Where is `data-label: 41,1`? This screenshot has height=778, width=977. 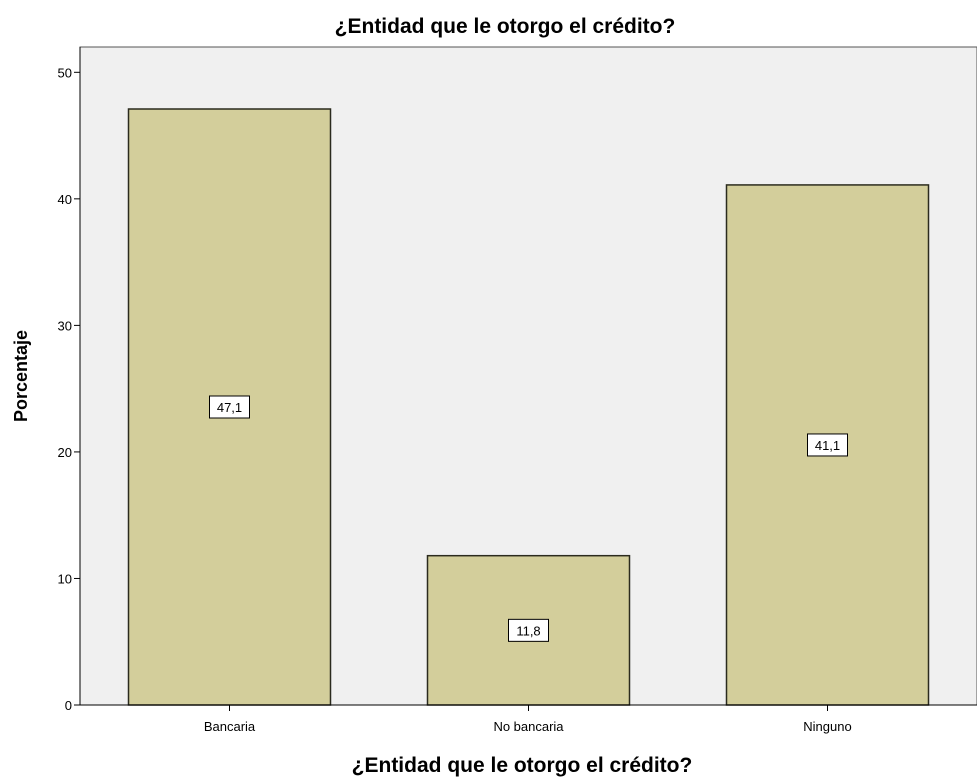
data-label: 41,1 is located at coordinates (827, 445).